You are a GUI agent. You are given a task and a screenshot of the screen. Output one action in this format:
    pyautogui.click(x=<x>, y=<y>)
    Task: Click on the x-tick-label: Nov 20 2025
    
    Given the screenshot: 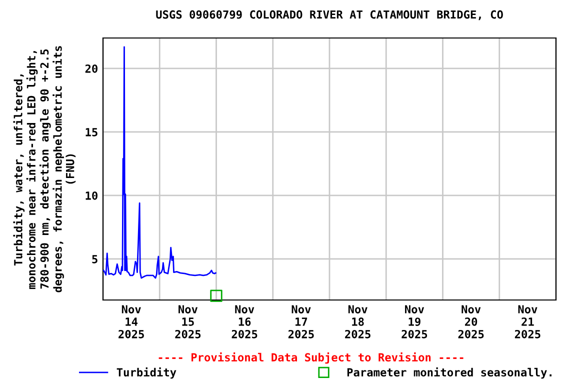 What is the action you would take?
    pyautogui.click(x=471, y=321)
    